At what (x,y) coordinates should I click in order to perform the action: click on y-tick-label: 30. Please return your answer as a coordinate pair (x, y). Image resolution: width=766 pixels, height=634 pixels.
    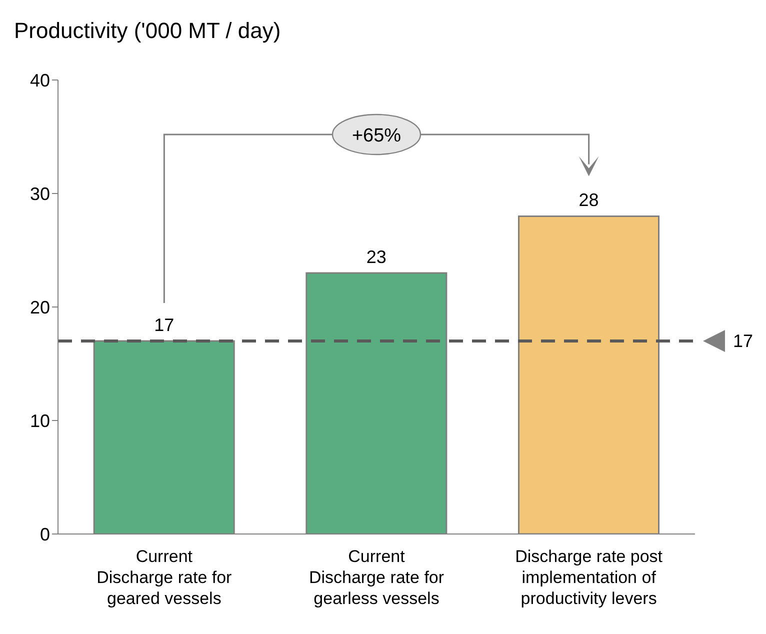
    Looking at the image, I should click on (40, 194).